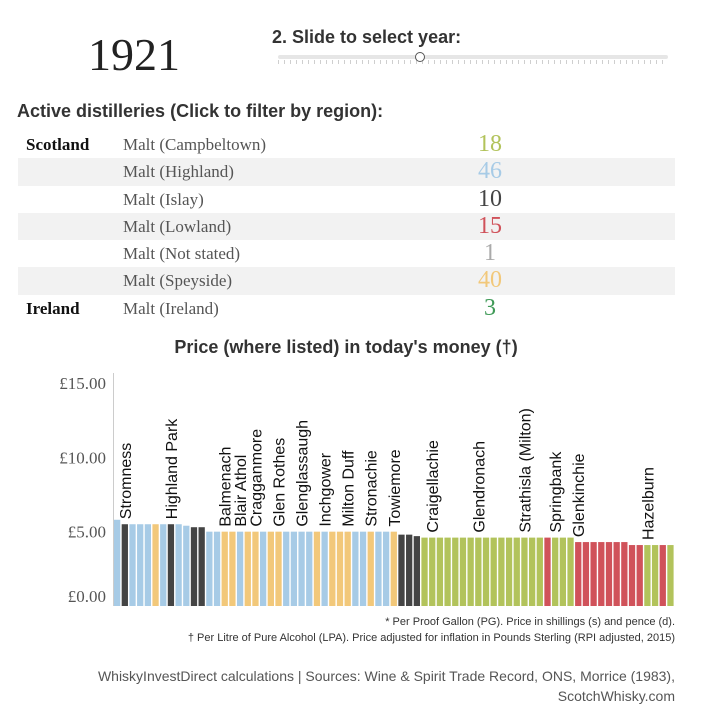 The image size is (703, 716). Describe the element at coordinates (346, 281) in the screenshot. I see `region-row-speyside: Malt (Speyside) 40` at that location.